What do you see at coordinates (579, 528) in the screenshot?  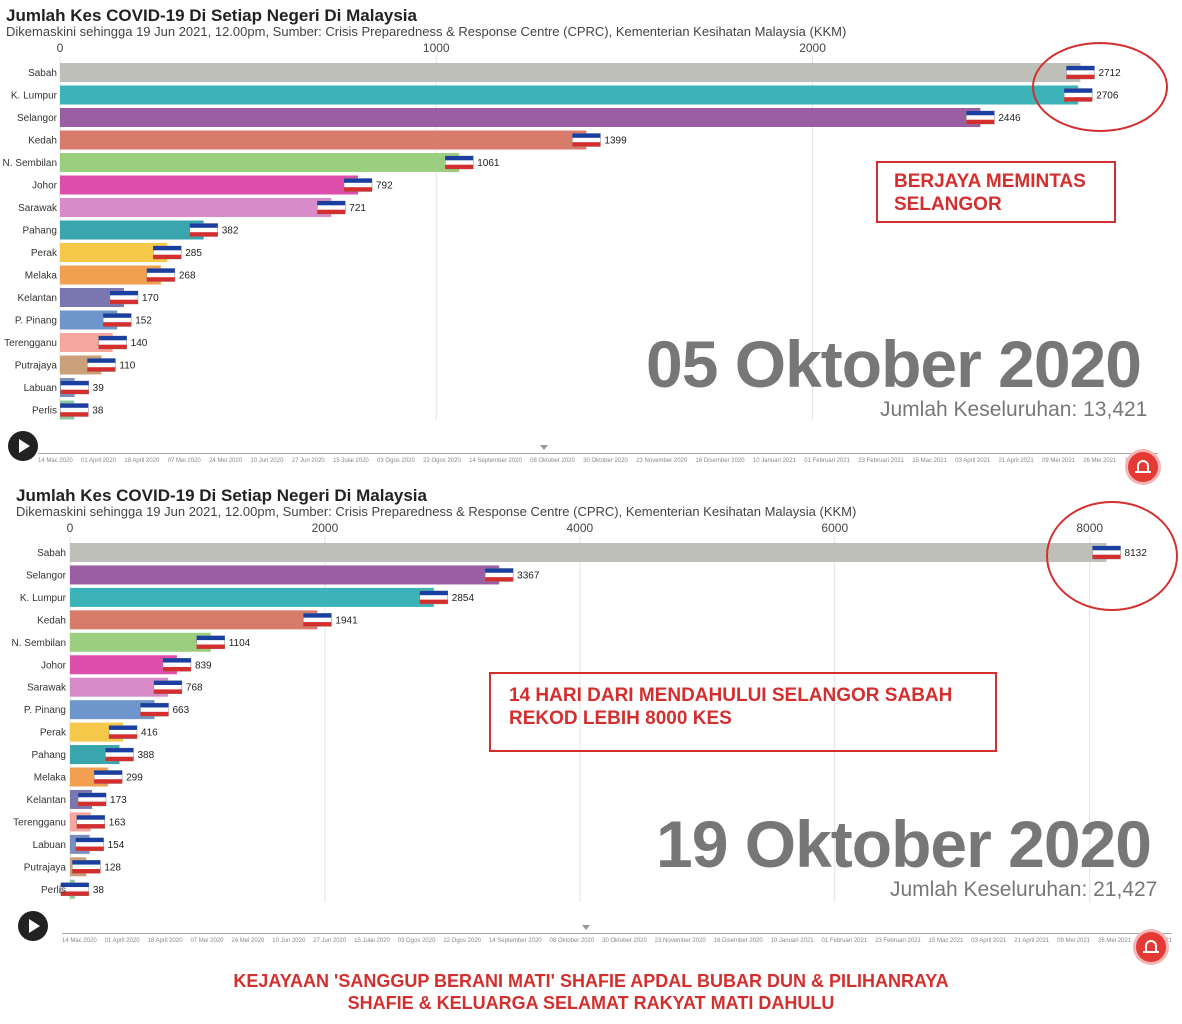 I see `x-tick-label: 4000` at bounding box center [579, 528].